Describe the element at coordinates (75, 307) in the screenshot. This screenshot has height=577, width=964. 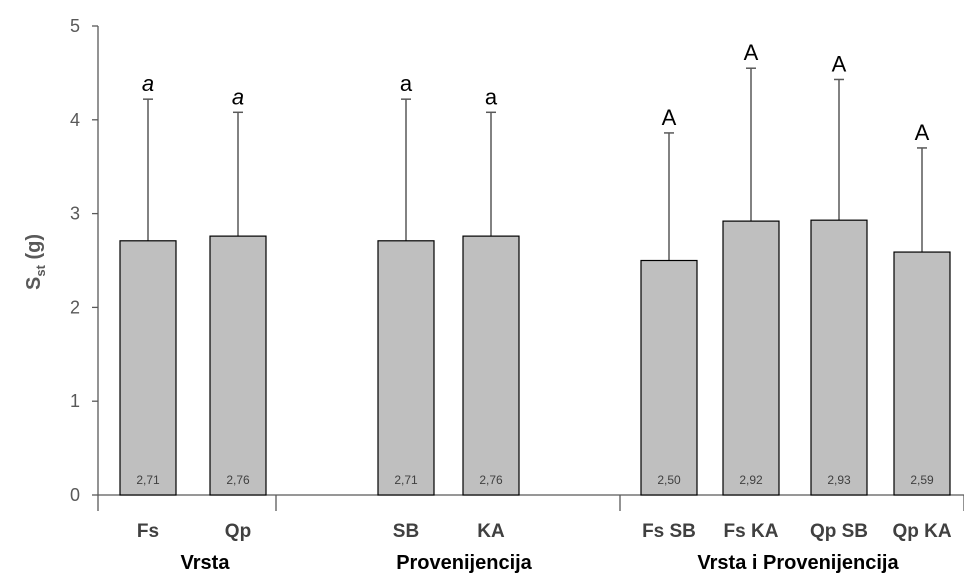
I see `y-tick-label: 2` at that location.